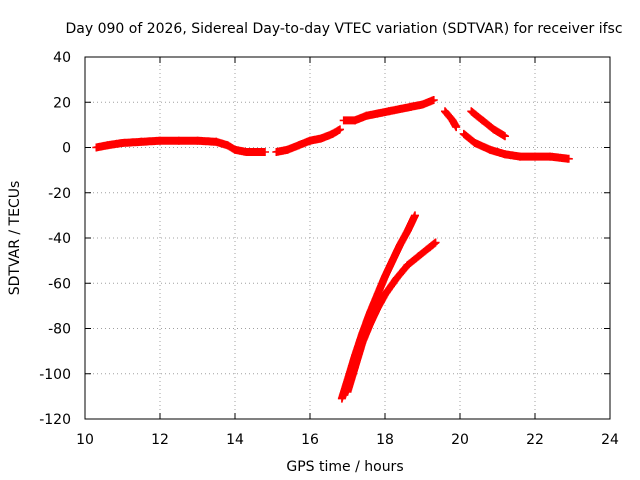 The width and height of the screenshot is (640, 480). What do you see at coordinates (66, 149) in the screenshot?
I see `y-tick-label: 0` at bounding box center [66, 149].